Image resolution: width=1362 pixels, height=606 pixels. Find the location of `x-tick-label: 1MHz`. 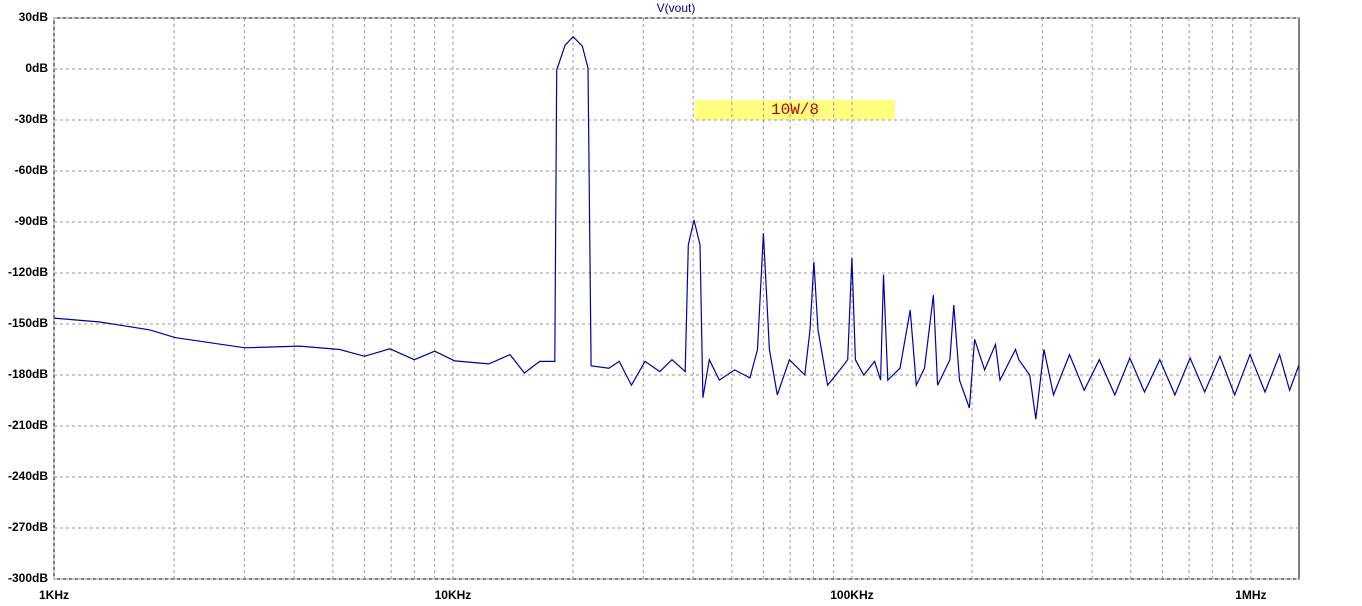

x-tick-label: 1MHz is located at coordinates (1250, 595).